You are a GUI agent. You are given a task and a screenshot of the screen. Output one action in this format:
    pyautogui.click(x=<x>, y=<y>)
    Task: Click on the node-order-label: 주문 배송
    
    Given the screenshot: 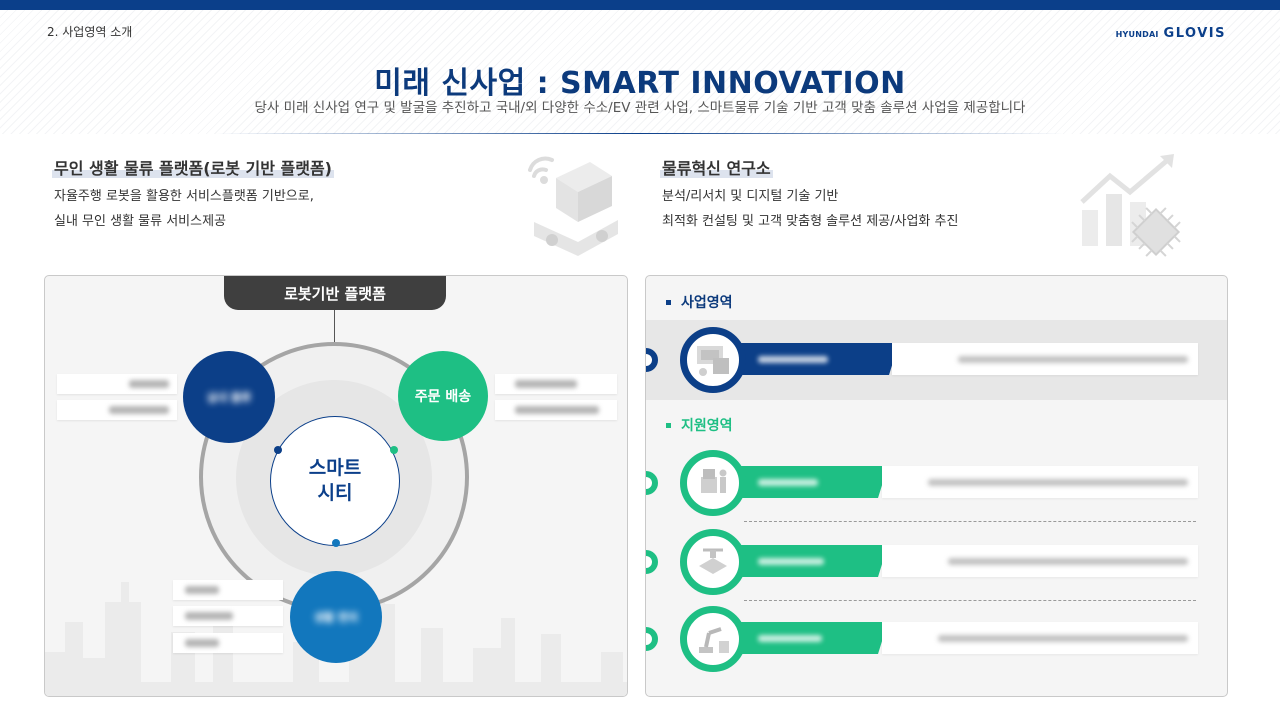 What is the action you would take?
    pyautogui.click(x=443, y=397)
    